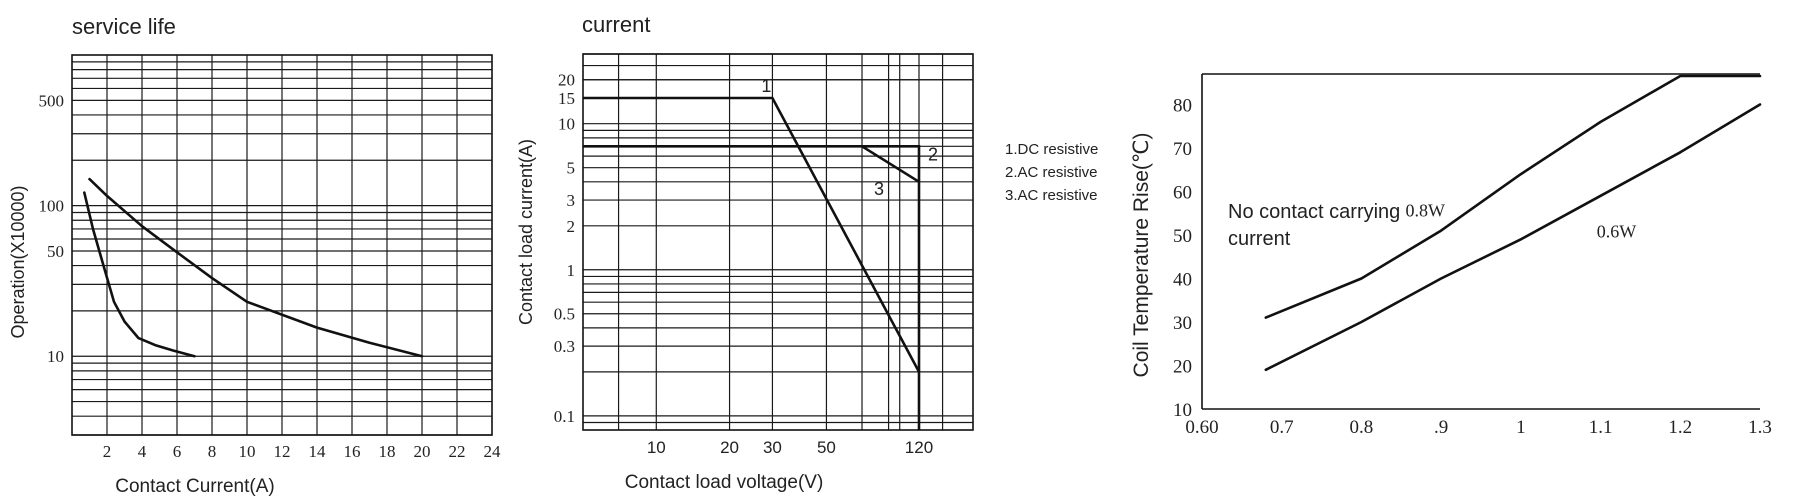  What do you see at coordinates (387, 451) in the screenshot?
I see `x-tick-label: 18` at bounding box center [387, 451].